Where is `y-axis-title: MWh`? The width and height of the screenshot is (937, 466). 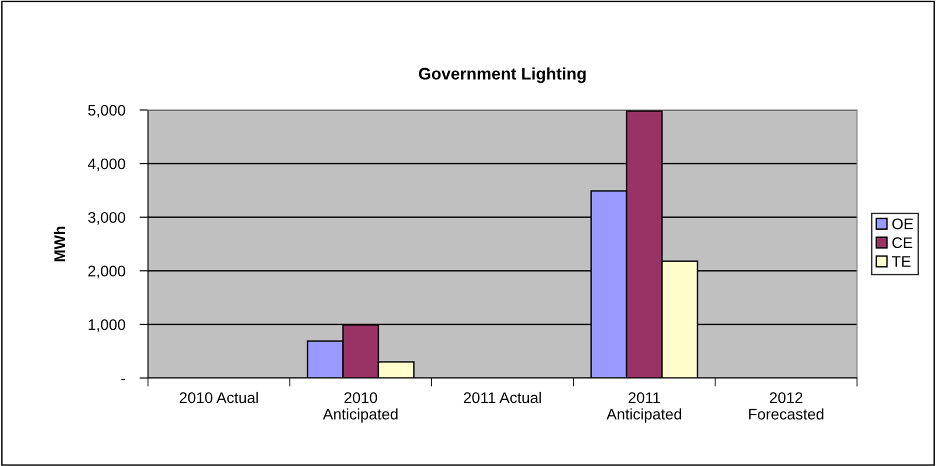
y-axis-title: MWh is located at coordinates (59, 244).